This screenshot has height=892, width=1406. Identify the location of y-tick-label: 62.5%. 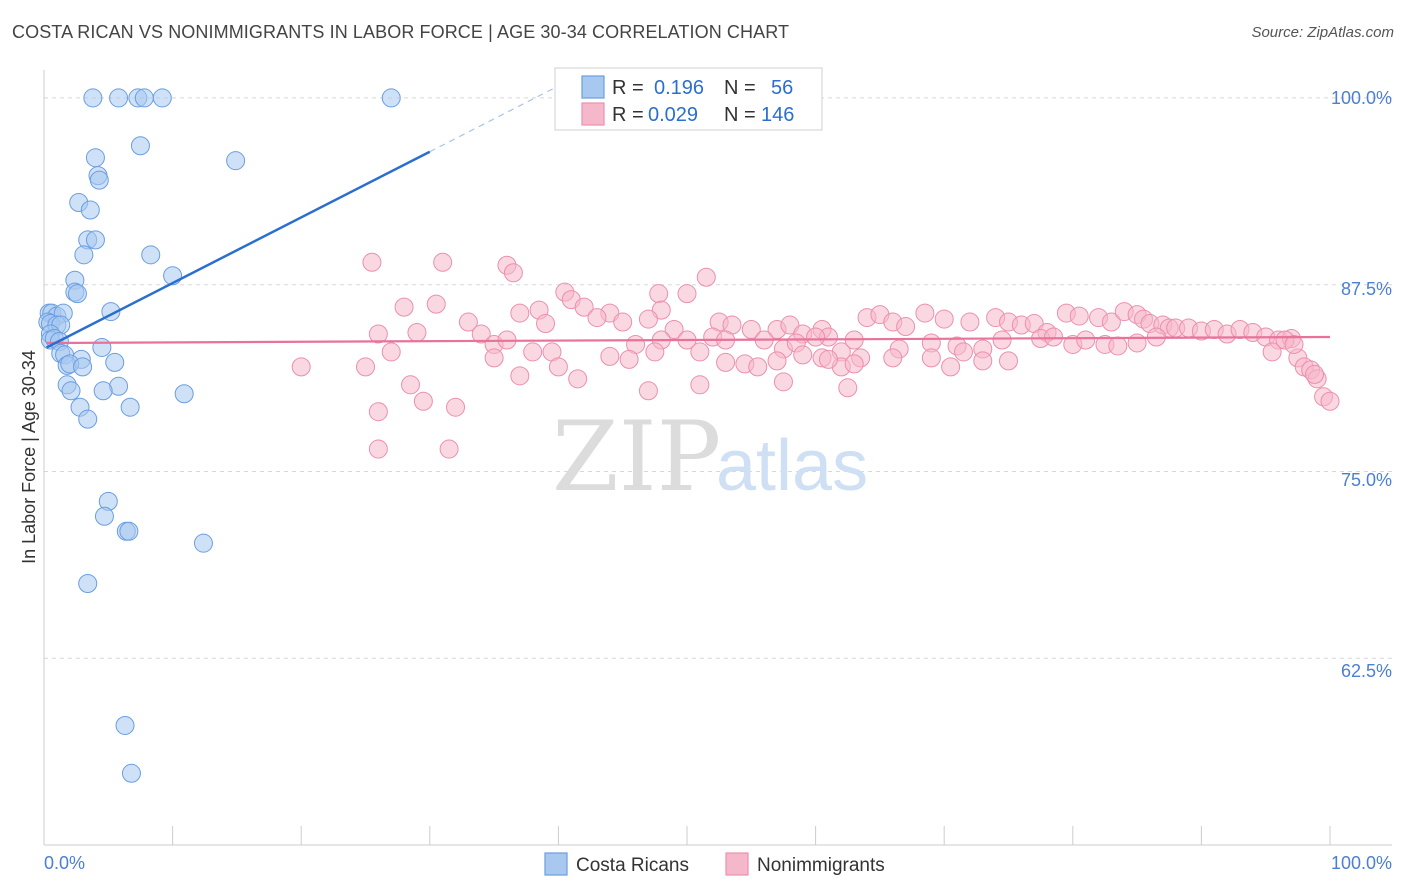
(1366, 671).